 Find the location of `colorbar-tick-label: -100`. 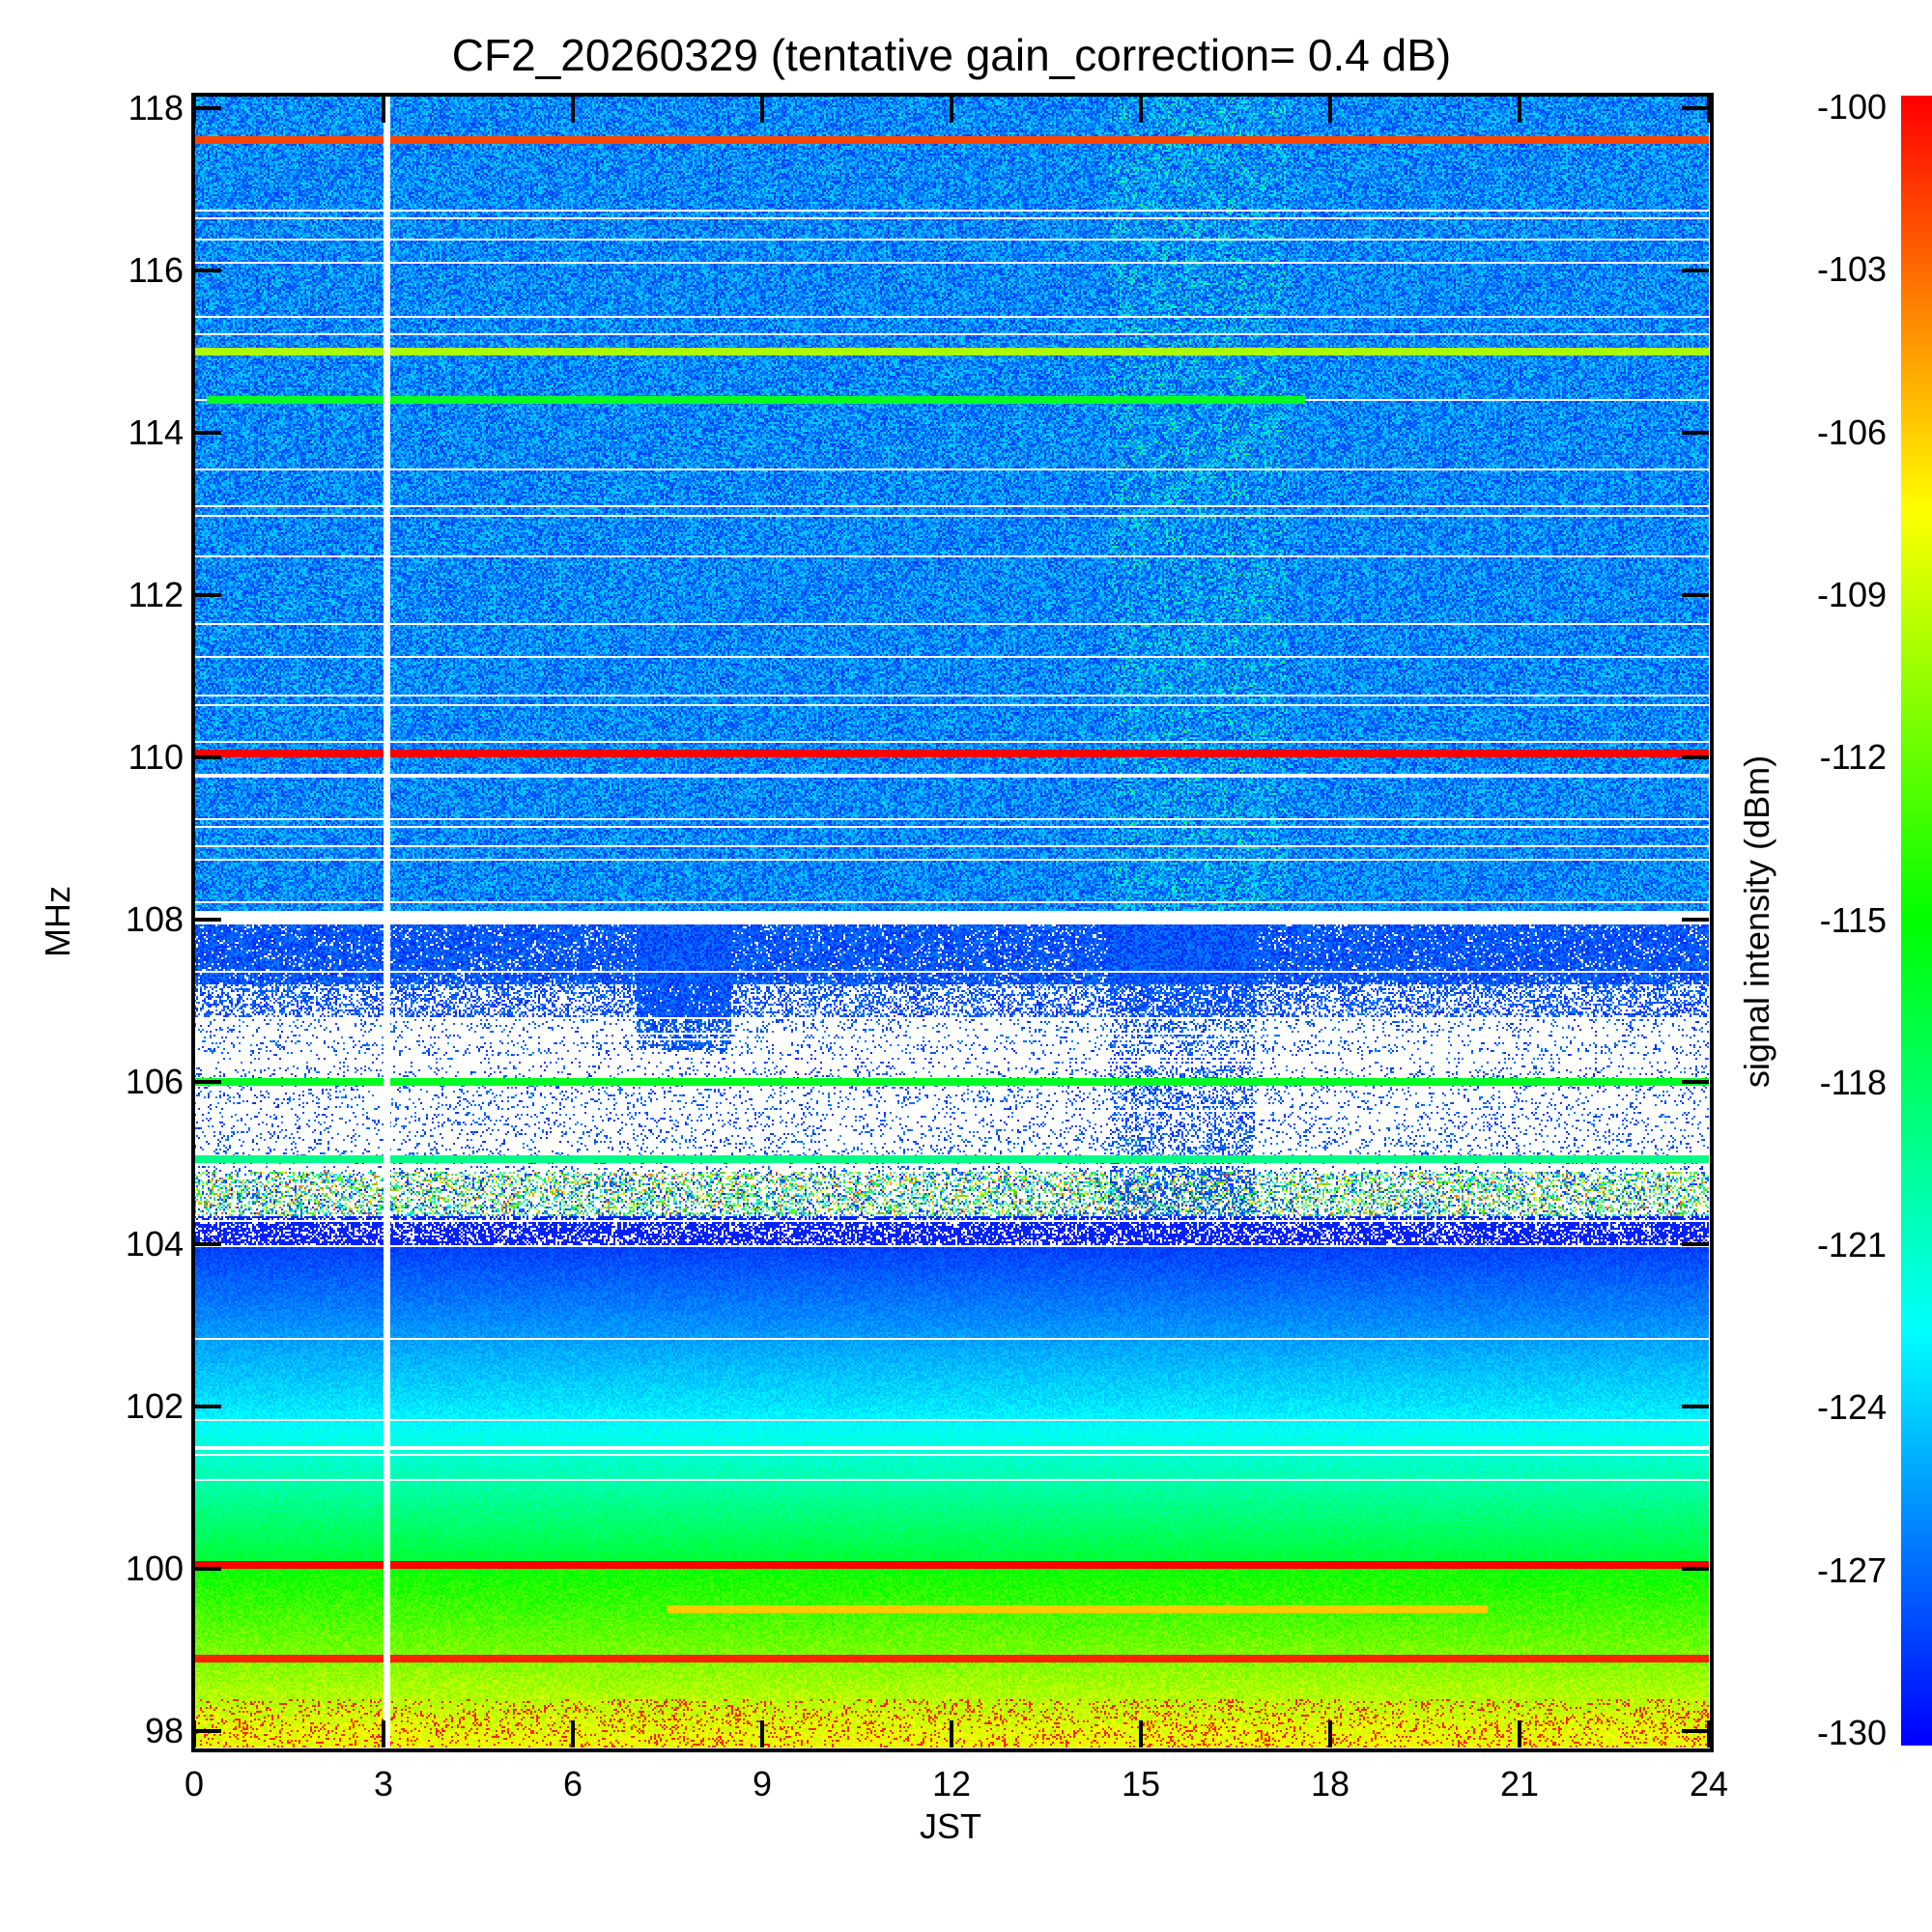

colorbar-tick-label: -100 is located at coordinates (1851, 107).